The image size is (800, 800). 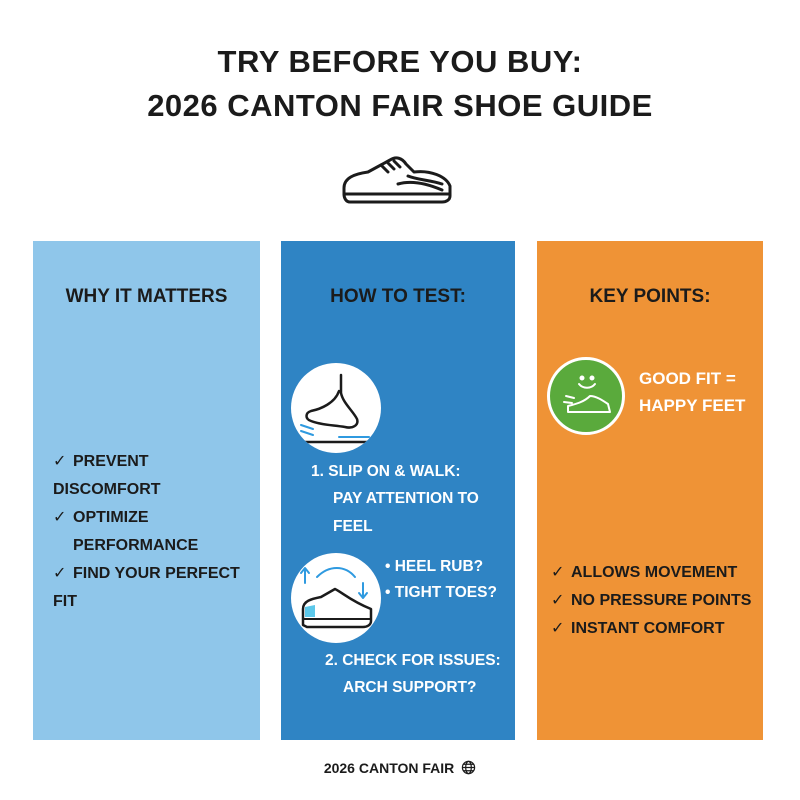 I want to click on panel-heading: WHY IT MATTERS, so click(x=146, y=296).